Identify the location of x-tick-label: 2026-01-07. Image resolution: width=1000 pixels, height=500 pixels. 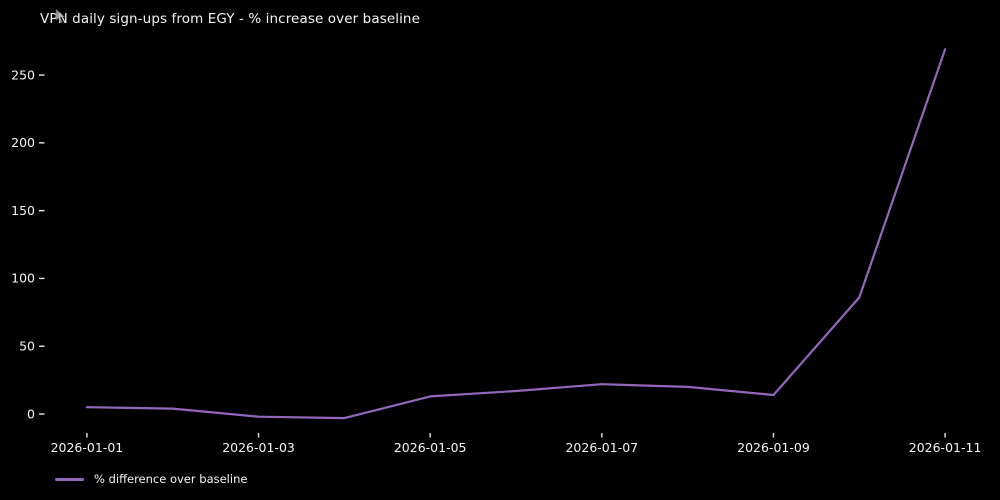
(601, 447).